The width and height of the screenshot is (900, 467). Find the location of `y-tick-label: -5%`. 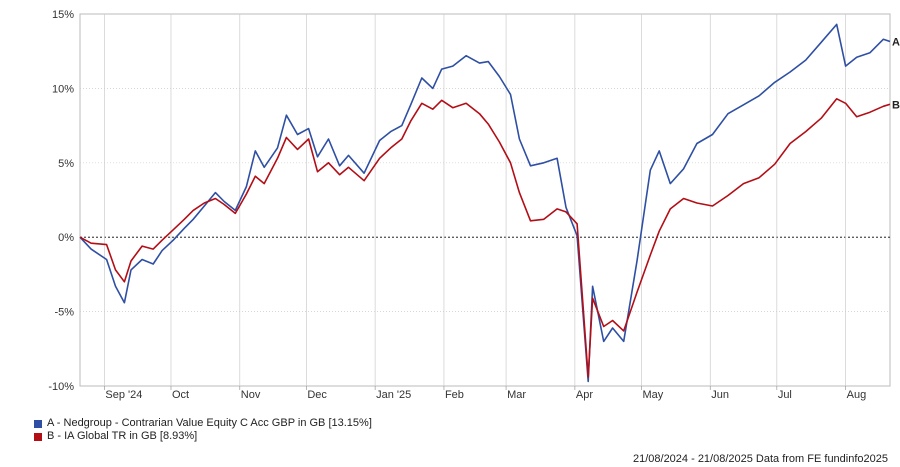

y-tick-label: -5% is located at coordinates (64, 313).